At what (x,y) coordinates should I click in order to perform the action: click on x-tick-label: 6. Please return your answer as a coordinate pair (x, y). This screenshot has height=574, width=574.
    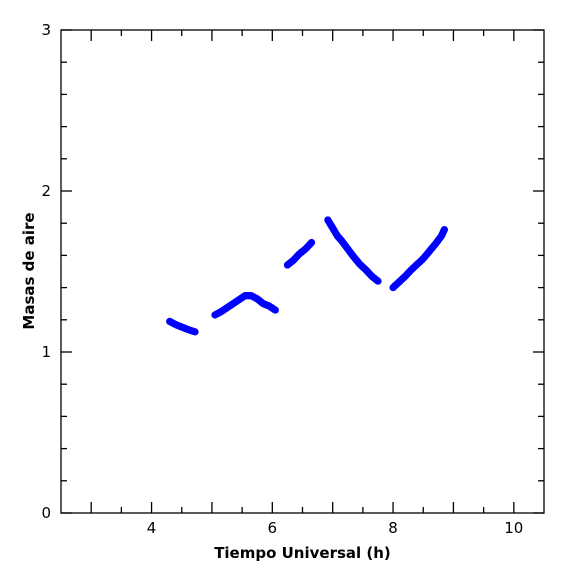
    Looking at the image, I should click on (273, 528).